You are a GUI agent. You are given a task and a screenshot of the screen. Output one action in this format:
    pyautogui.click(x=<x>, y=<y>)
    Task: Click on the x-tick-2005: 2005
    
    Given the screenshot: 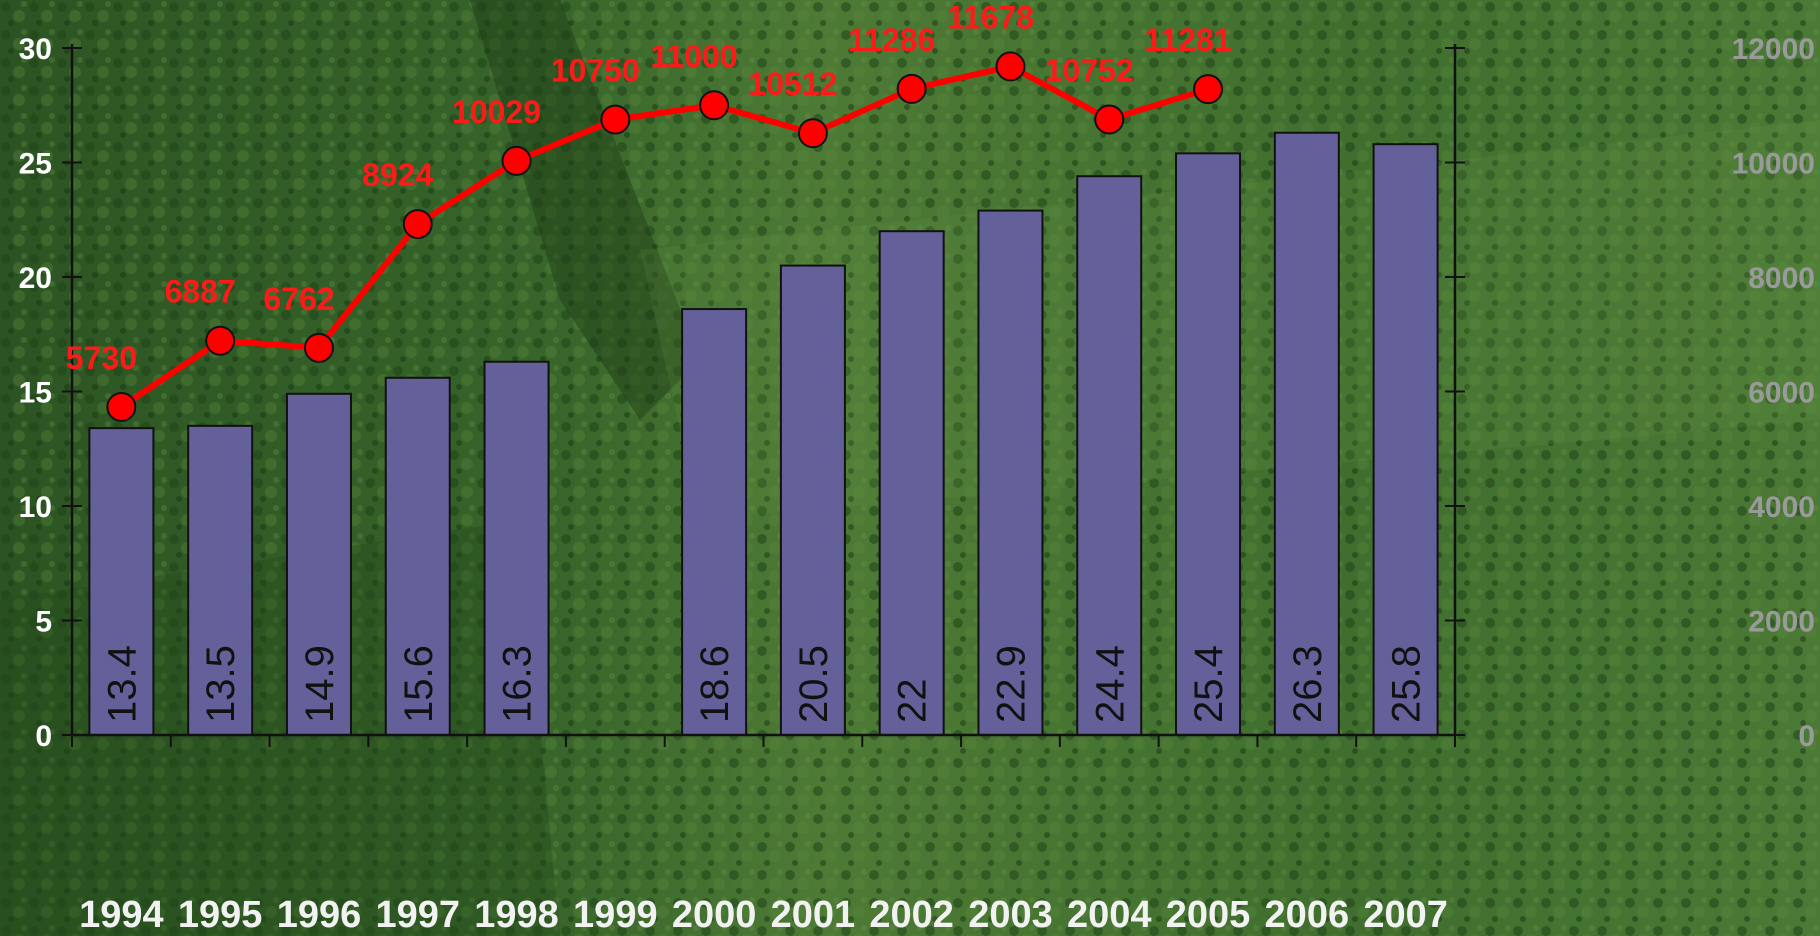 What is the action you would take?
    pyautogui.click(x=1208, y=915)
    